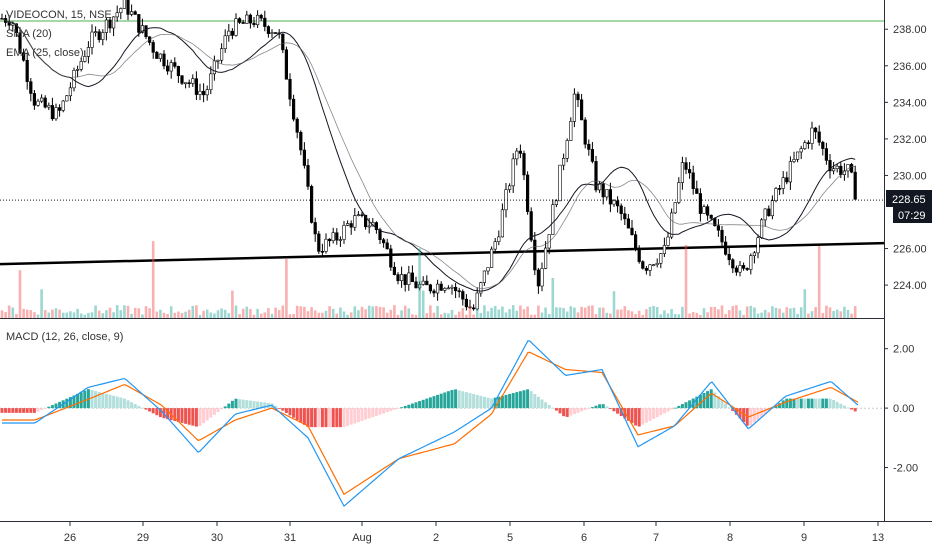  Describe the element at coordinates (910, 103) in the screenshot. I see `price-tick-label: 234.00` at that location.